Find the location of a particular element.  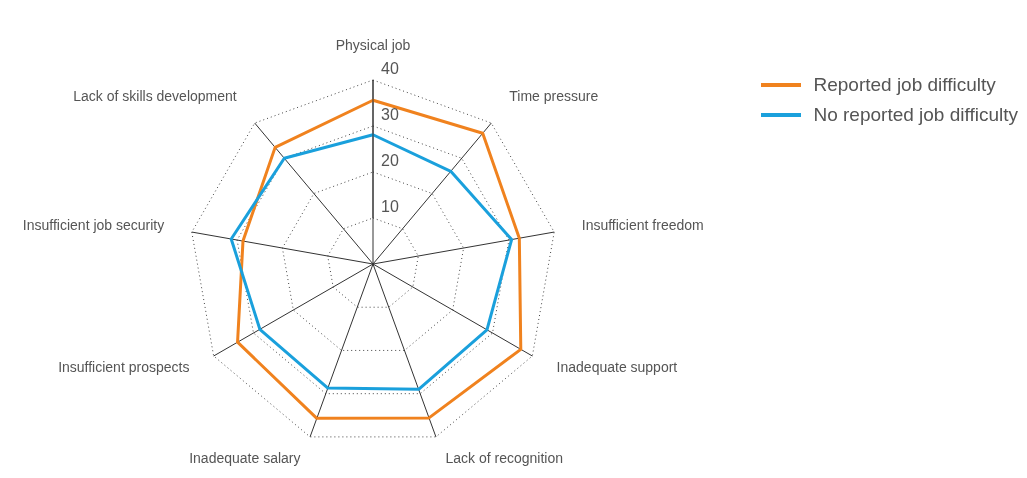

y-tick-label: 20 is located at coordinates (390, 160).